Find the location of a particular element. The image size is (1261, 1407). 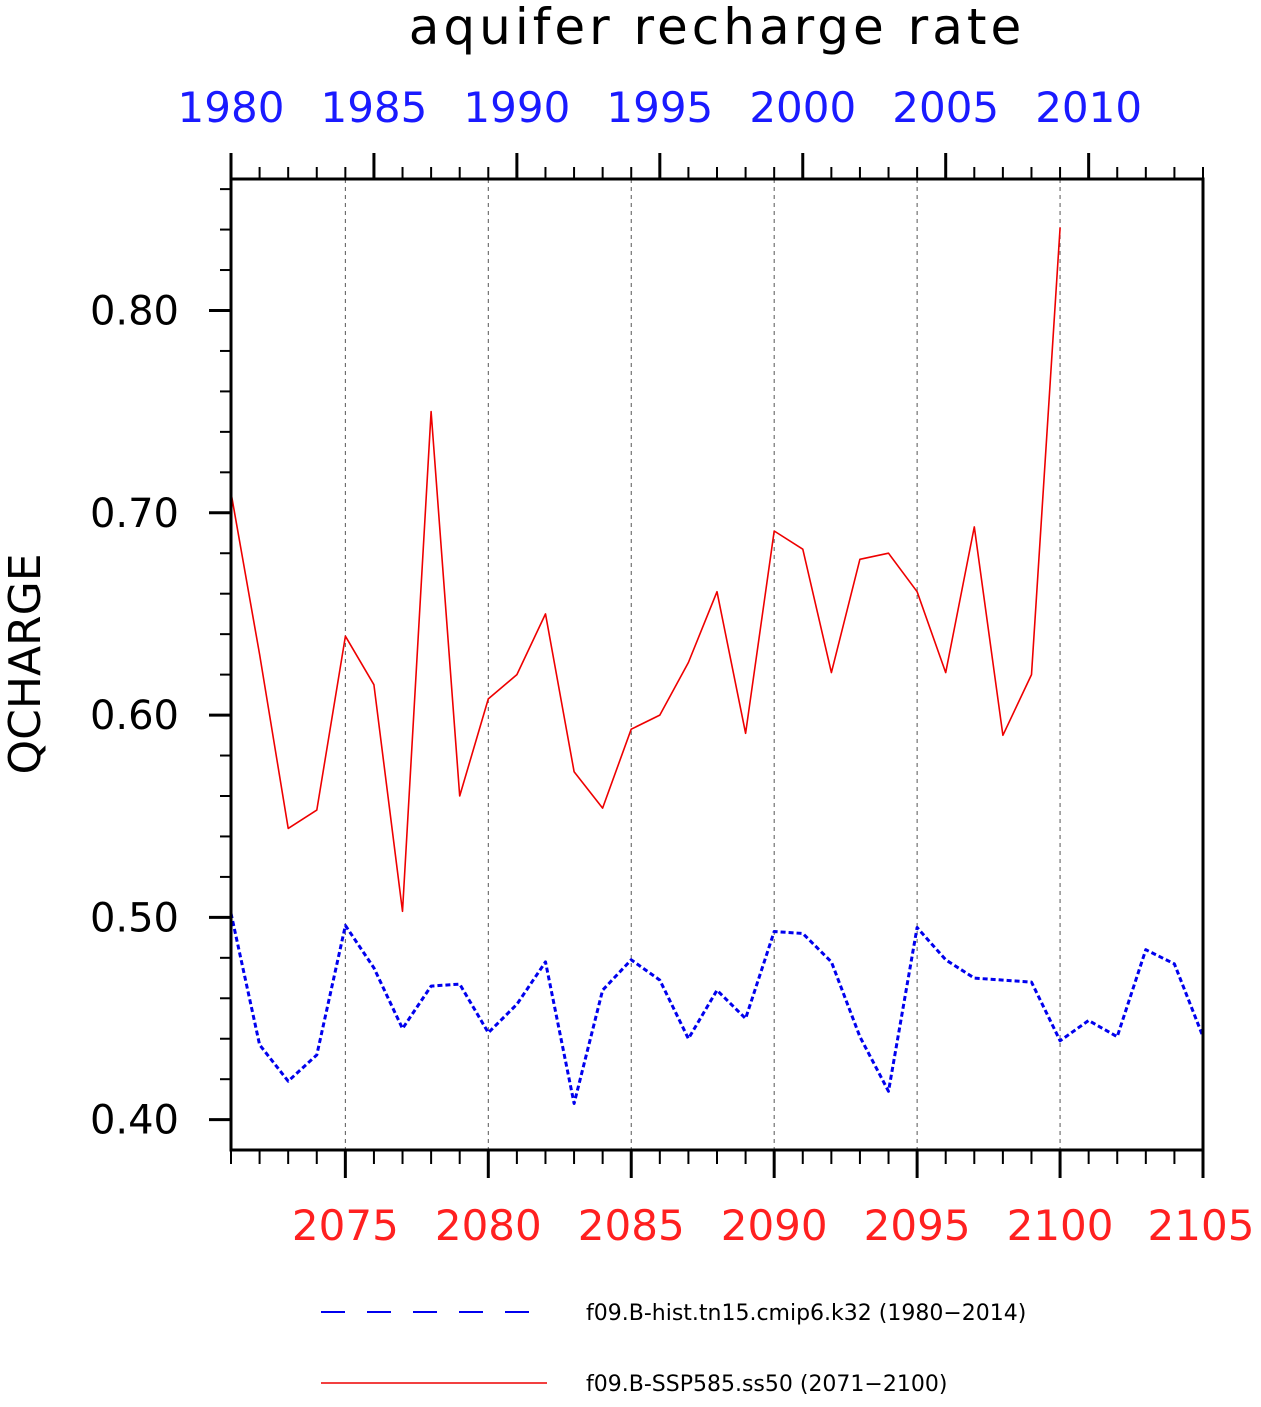

x-bottom-tick-label: 2075 is located at coordinates (345, 1225).